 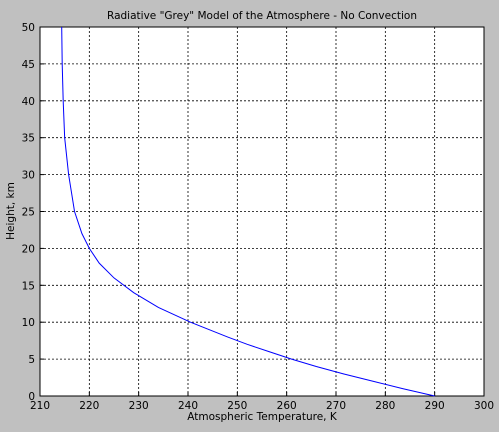 What do you see at coordinates (262, 417) in the screenshot?
I see `x-axis-label: Atmospheric Temperature, K` at bounding box center [262, 417].